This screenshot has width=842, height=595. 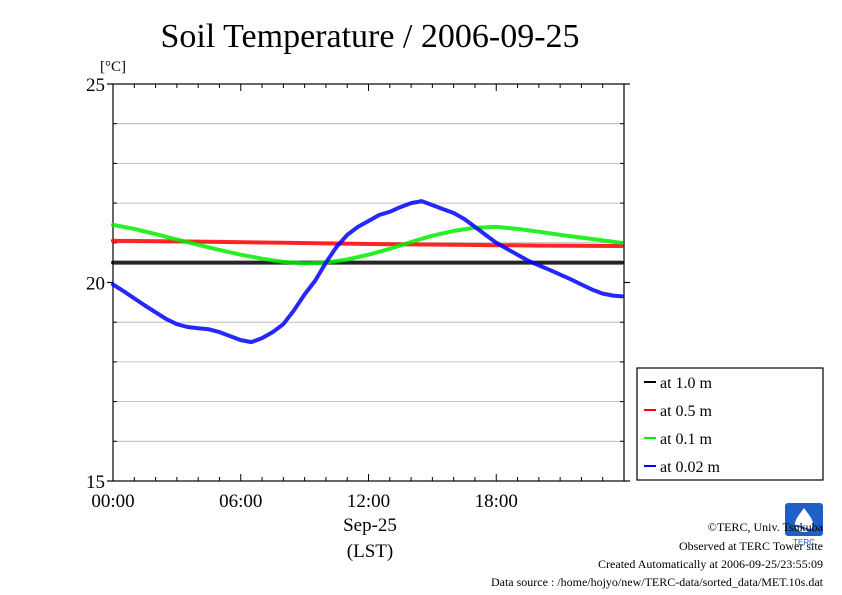 What do you see at coordinates (112, 501) in the screenshot?
I see `x-tick-label: 00:00` at bounding box center [112, 501].